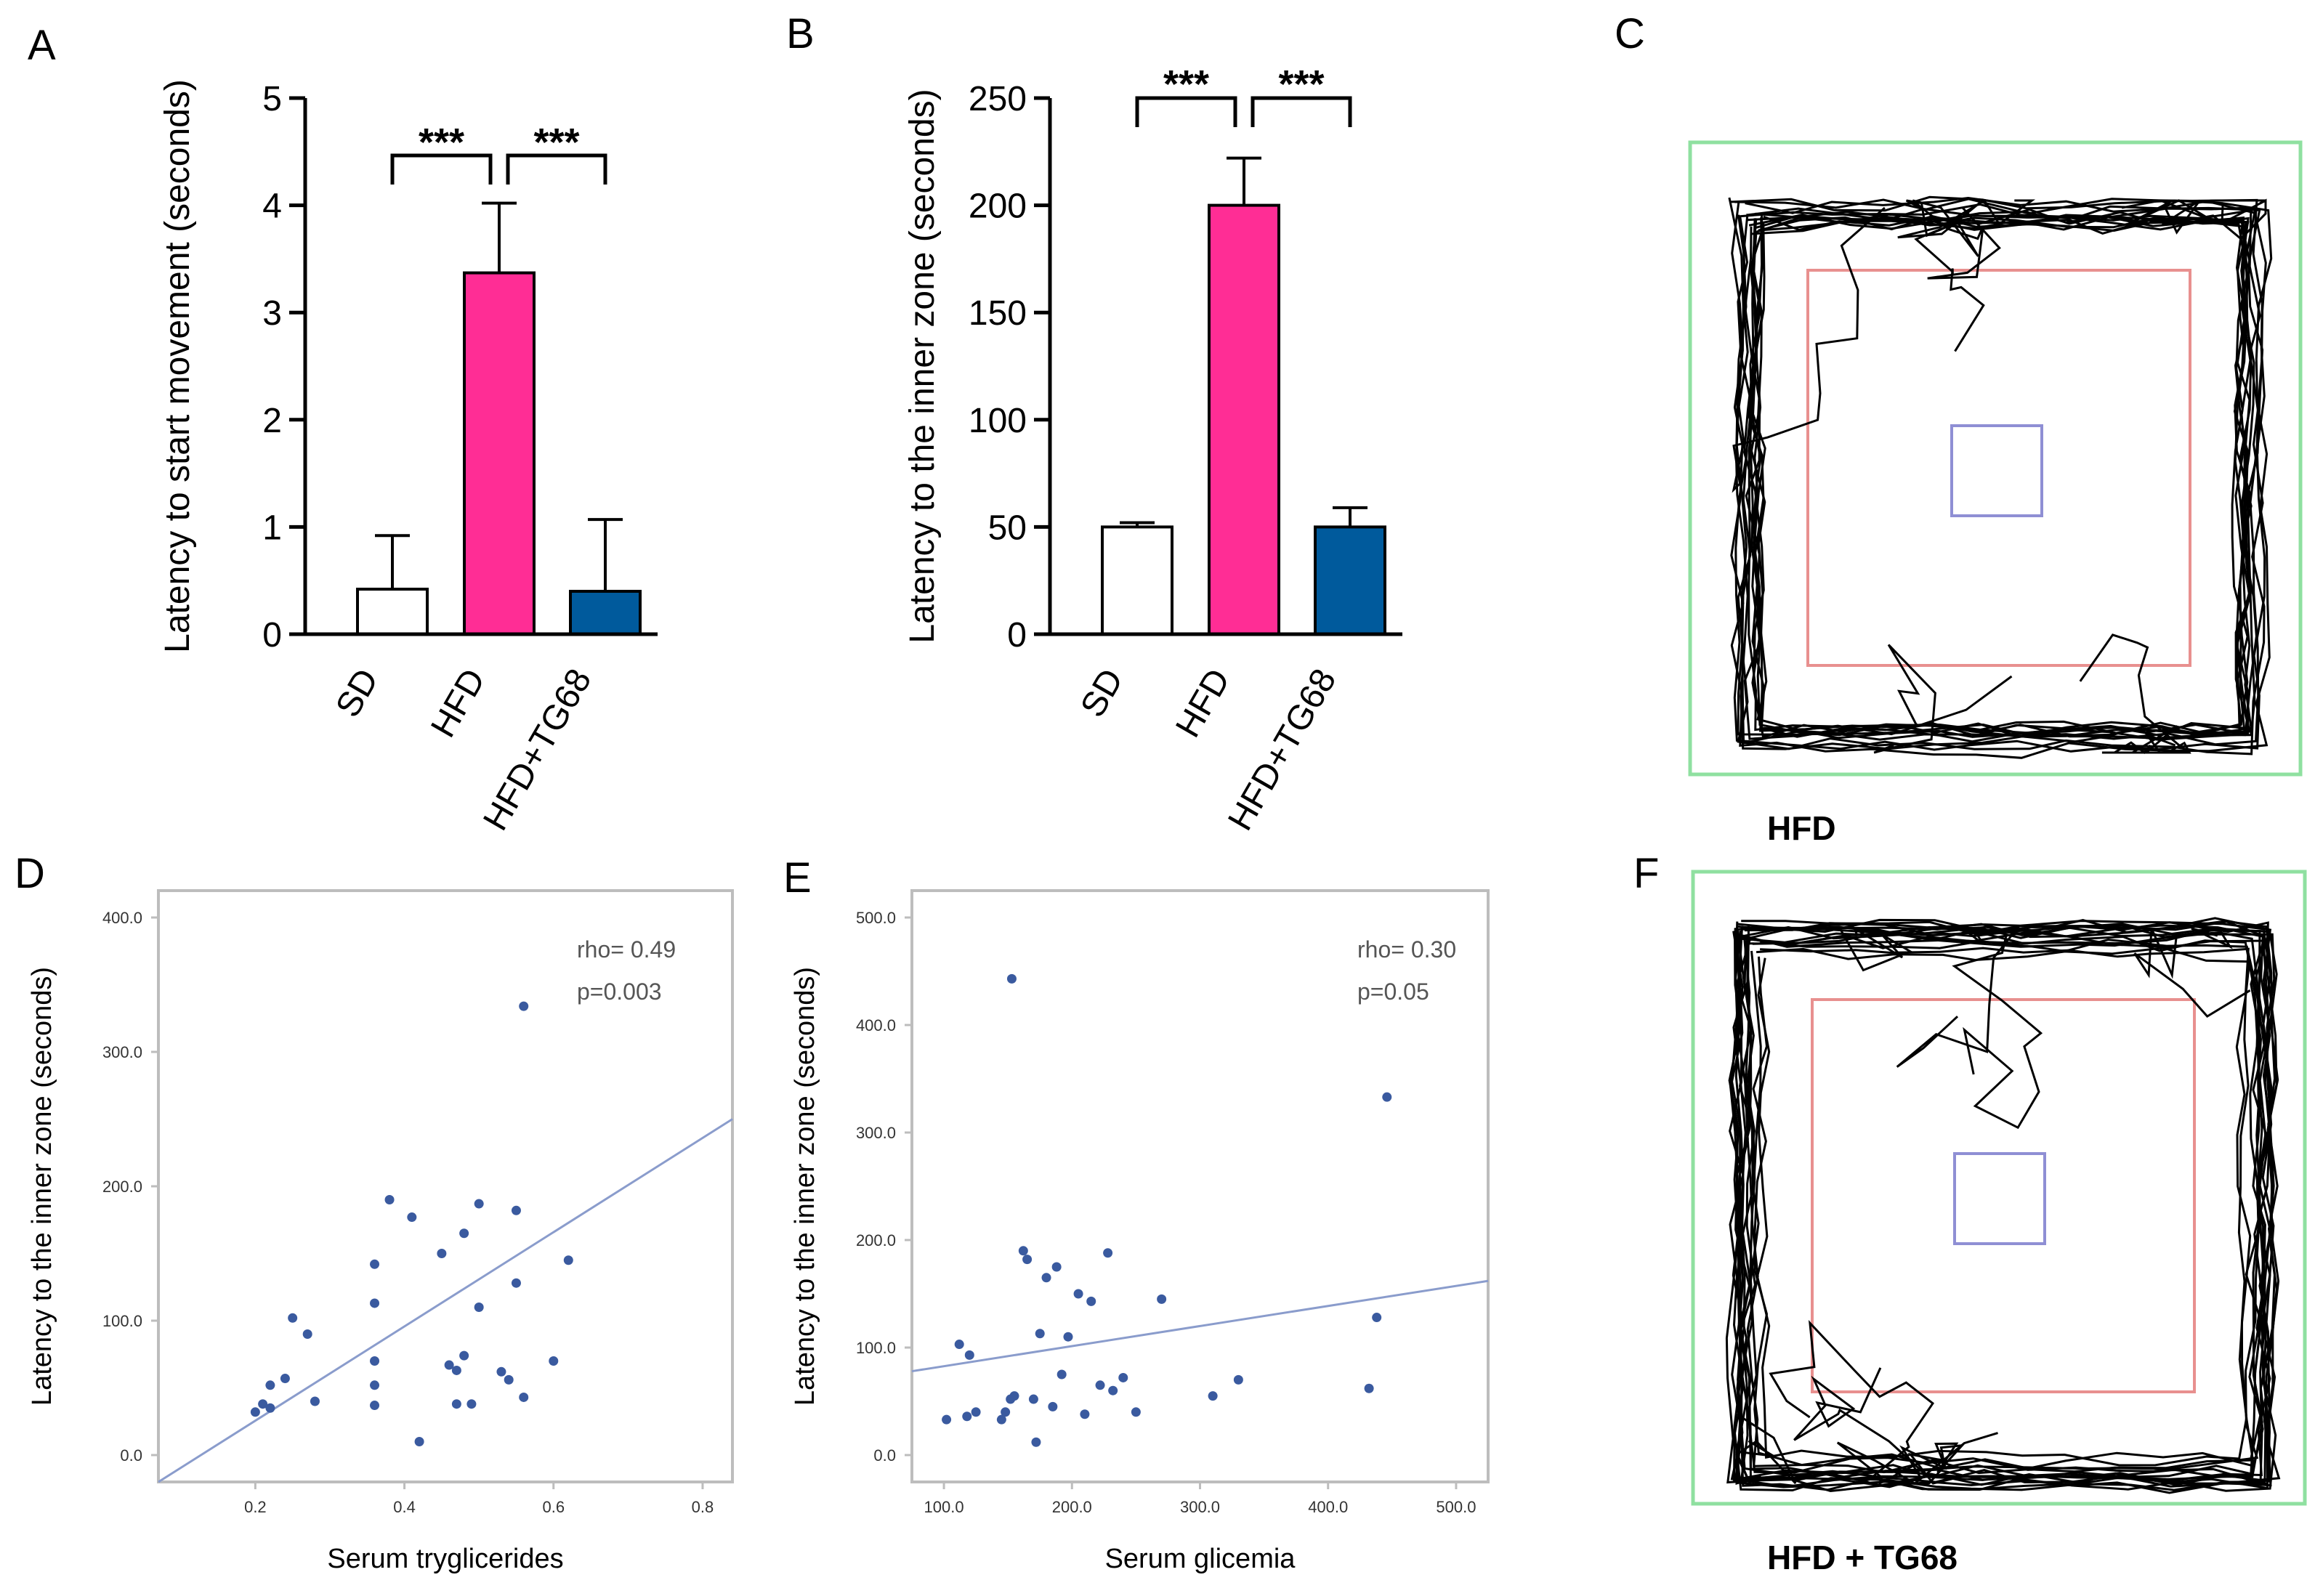 The height and width of the screenshot is (1596, 2323). Describe the element at coordinates (626, 950) in the screenshot. I see `stat-annotation: rho= 0.49` at that location.